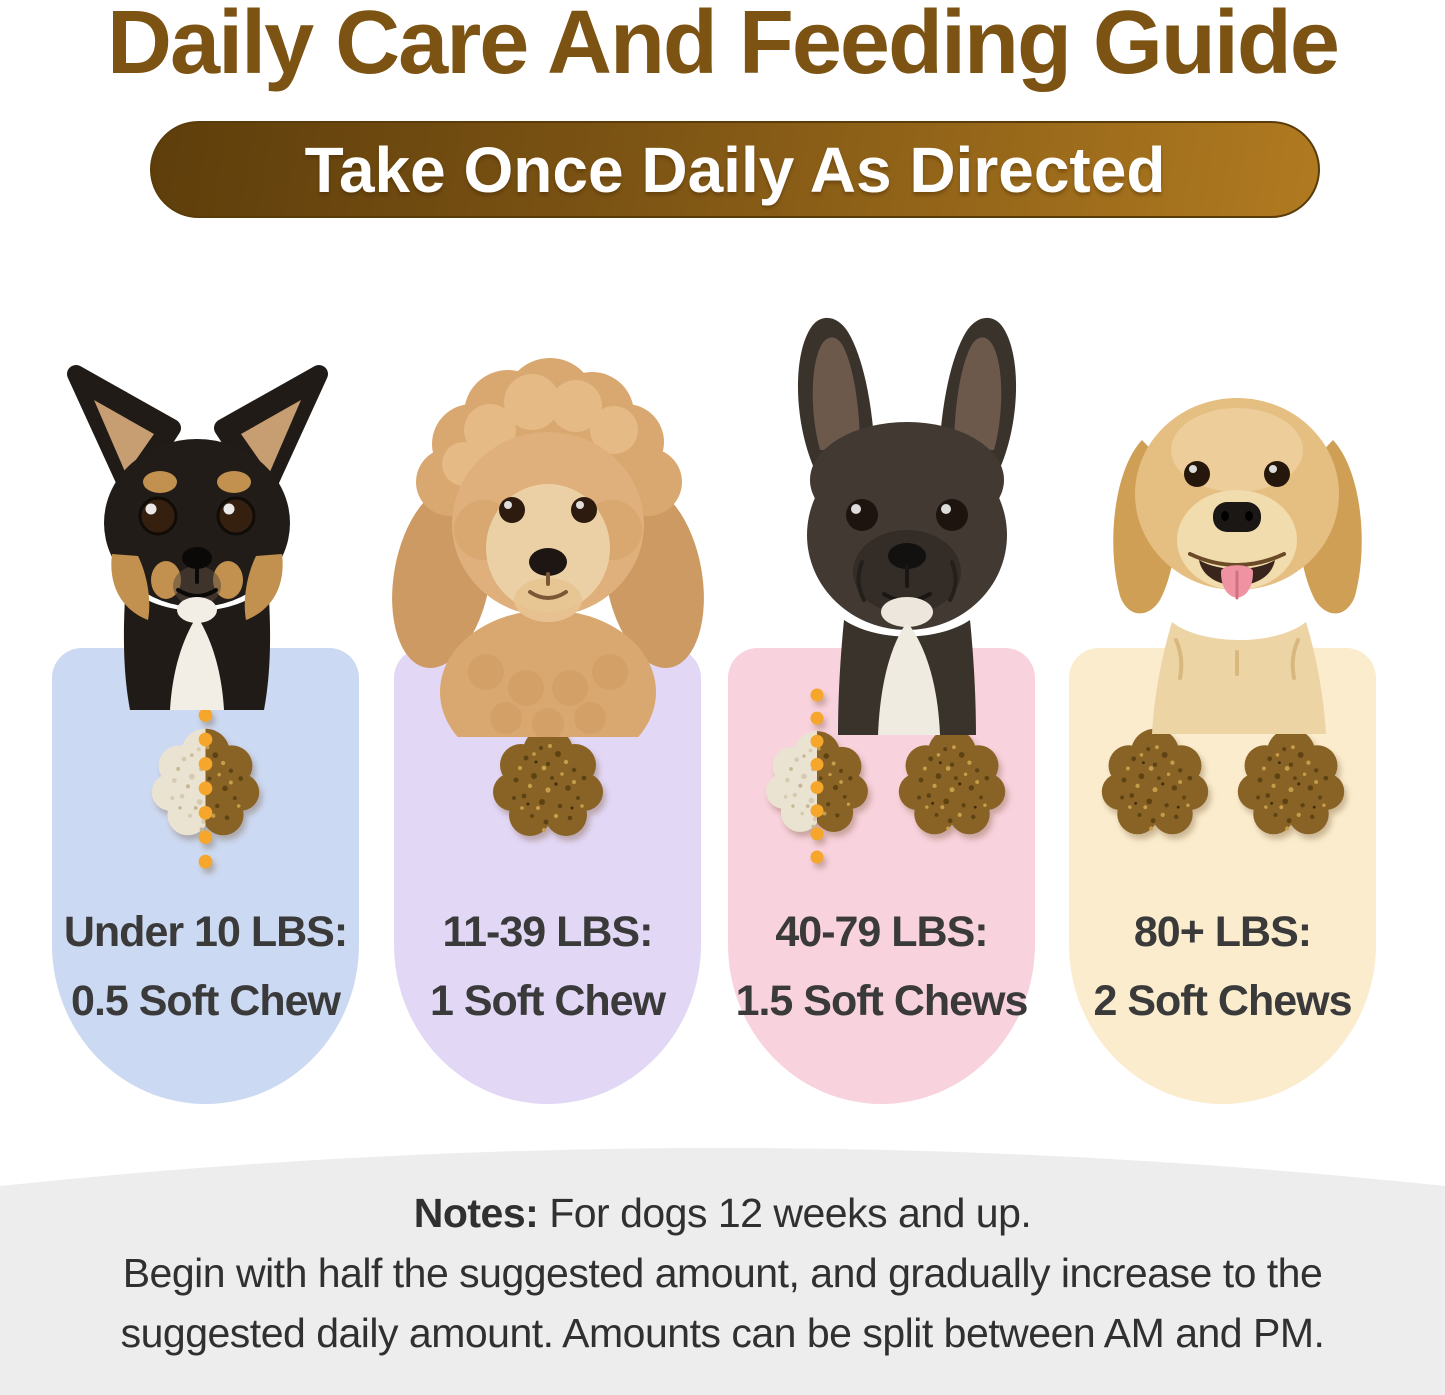 This screenshot has height=1395, width=1445. Describe the element at coordinates (1237, 566) in the screenshot. I see `golden-retriever-photo` at that location.